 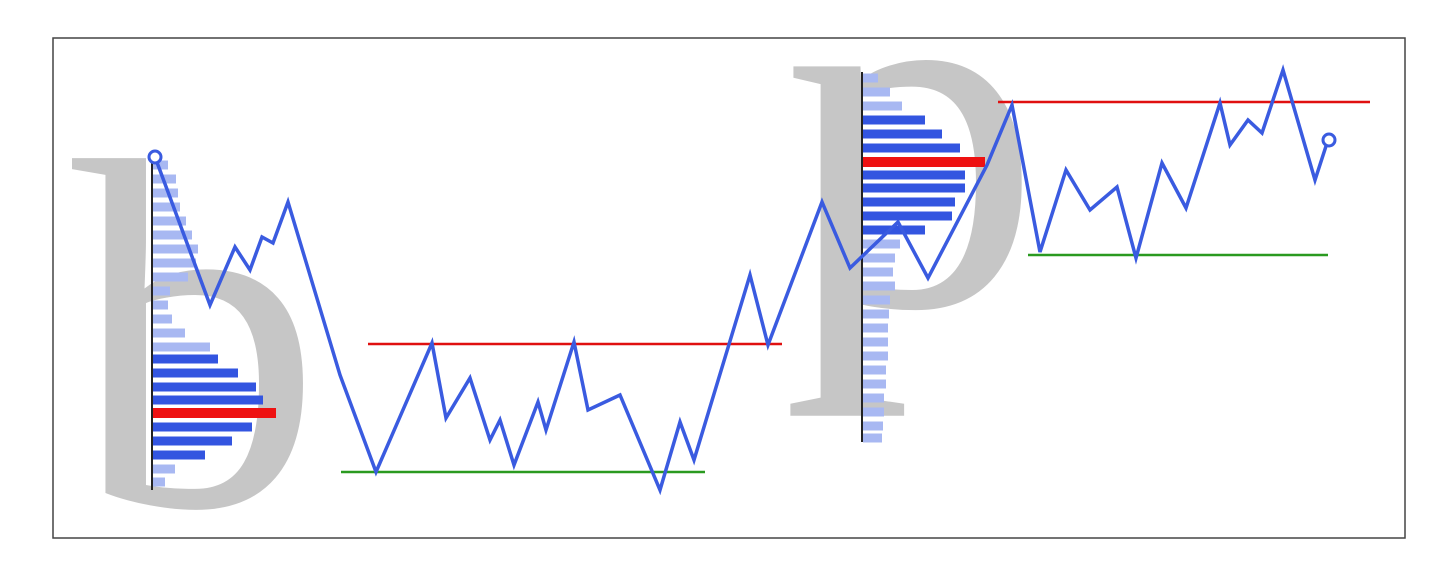 What do you see at coordinates (1329, 140) in the screenshot?
I see `end-point` at bounding box center [1329, 140].